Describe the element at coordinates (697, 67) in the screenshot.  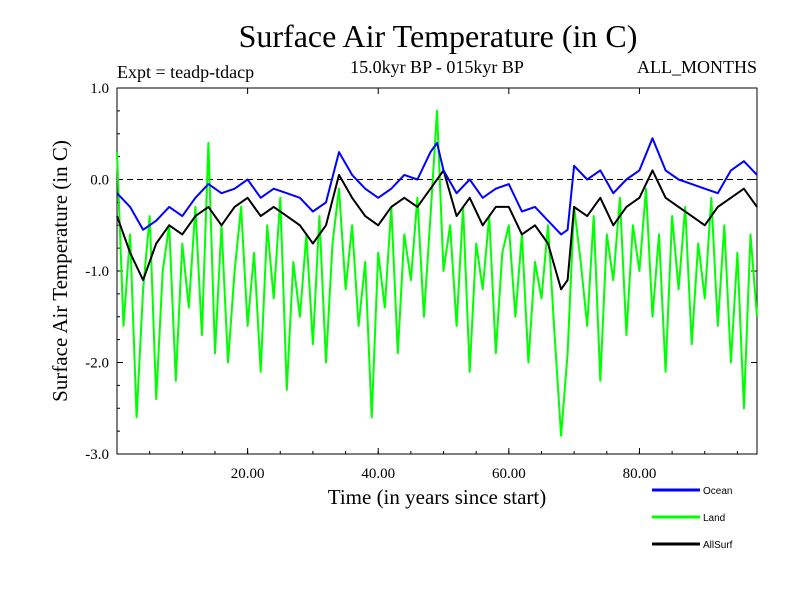
I see `period-label: ALL_MONTHS` at that location.